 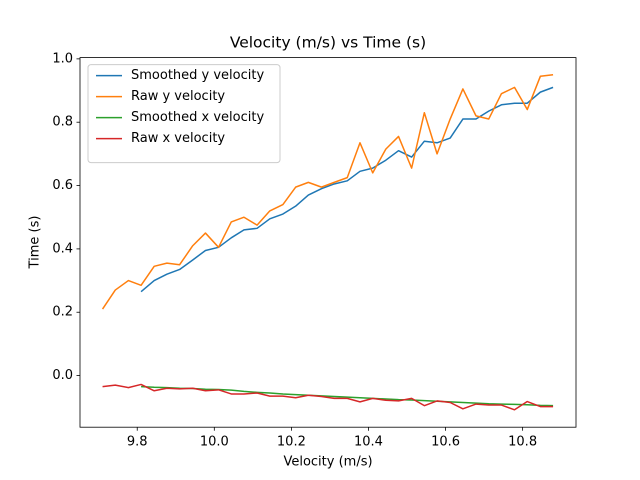 What do you see at coordinates (62, 248) in the screenshot?
I see `y-tick-label: 0.4` at bounding box center [62, 248].